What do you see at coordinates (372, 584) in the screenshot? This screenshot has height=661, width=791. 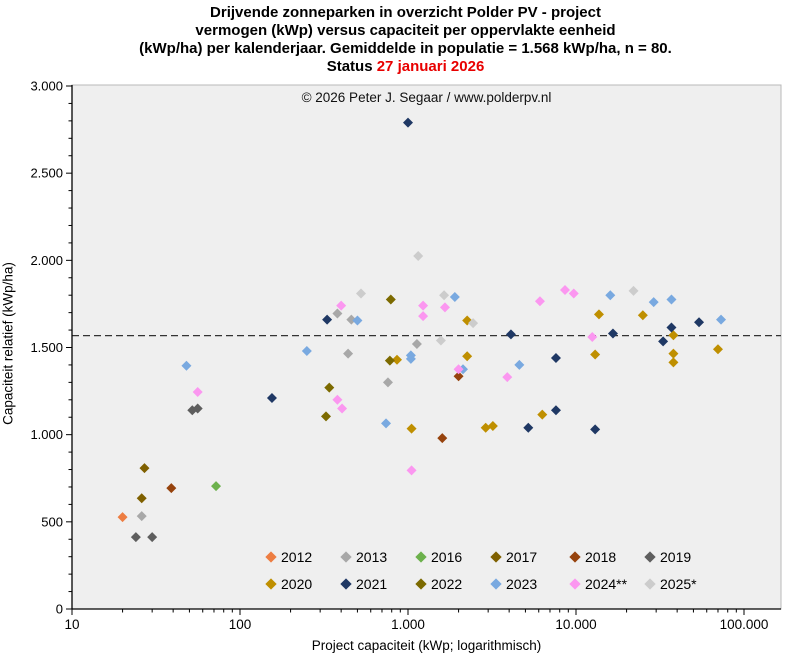 I see `legend-label: 2021` at bounding box center [372, 584].